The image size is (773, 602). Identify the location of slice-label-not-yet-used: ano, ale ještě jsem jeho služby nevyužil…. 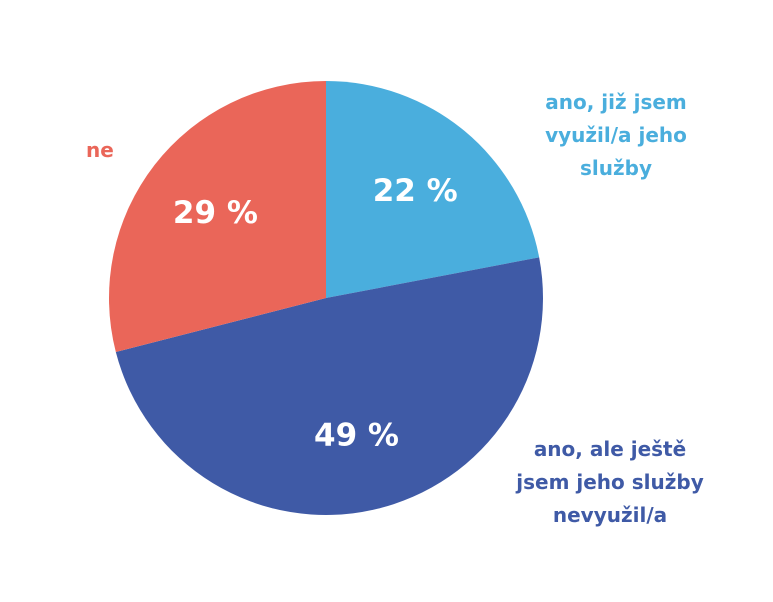
(610, 482).